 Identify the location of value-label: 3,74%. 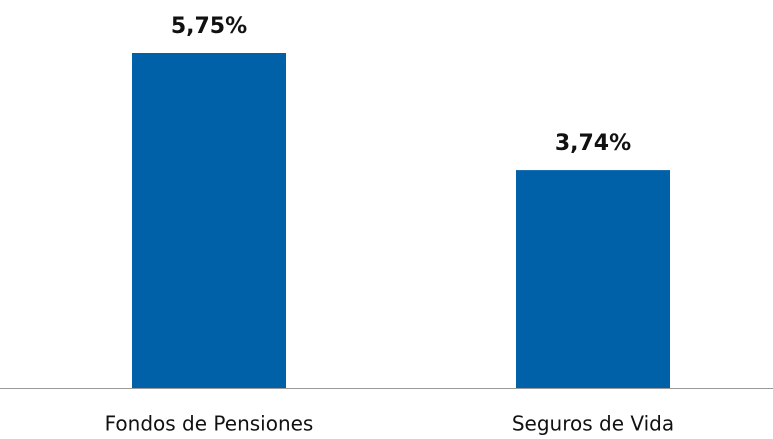
(593, 143).